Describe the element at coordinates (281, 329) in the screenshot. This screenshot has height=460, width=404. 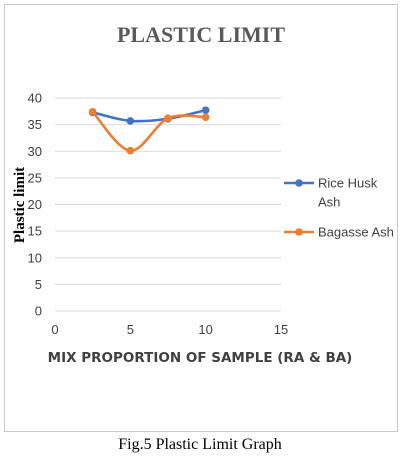
I see `x-tick-label: 15` at that location.